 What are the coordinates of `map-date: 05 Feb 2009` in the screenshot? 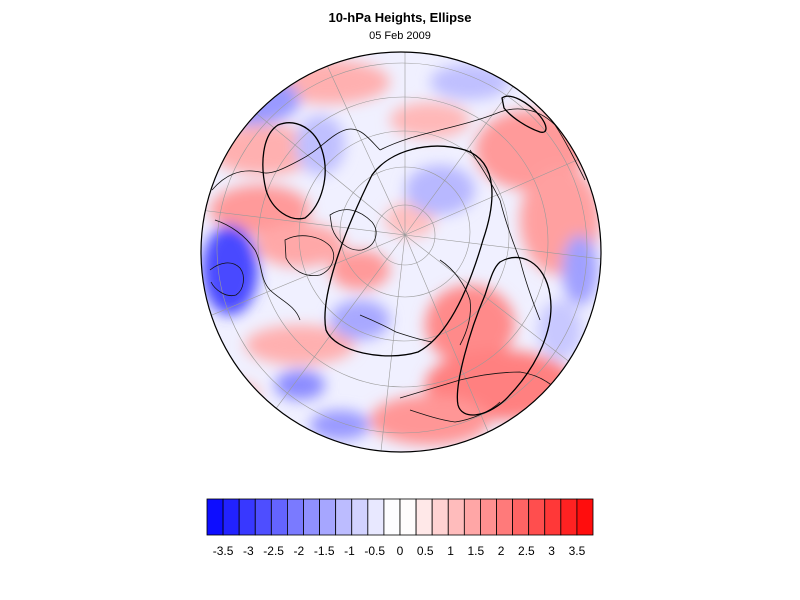 It's located at (400, 36).